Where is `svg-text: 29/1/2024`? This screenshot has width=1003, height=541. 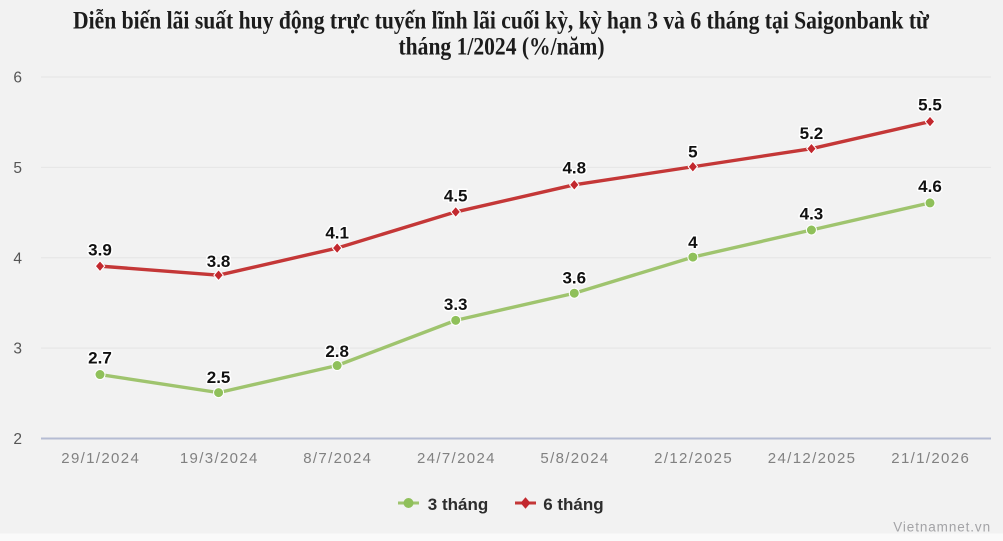
svg-text: 29/1/2024 is located at coordinates (100, 458).